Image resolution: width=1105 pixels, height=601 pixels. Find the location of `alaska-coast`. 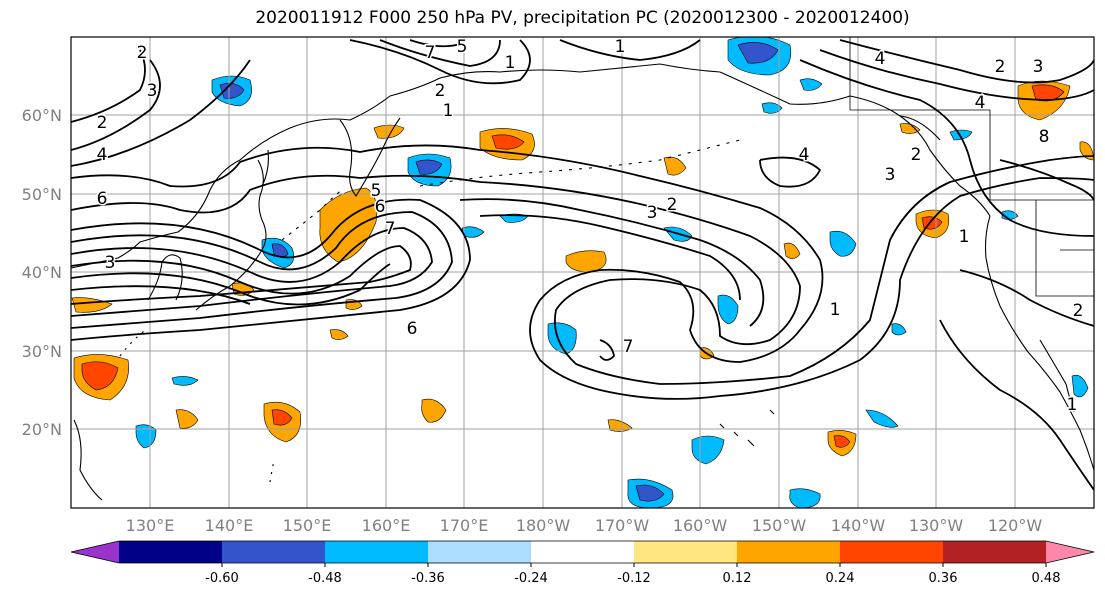

alaska-coast is located at coordinates (855, 144).